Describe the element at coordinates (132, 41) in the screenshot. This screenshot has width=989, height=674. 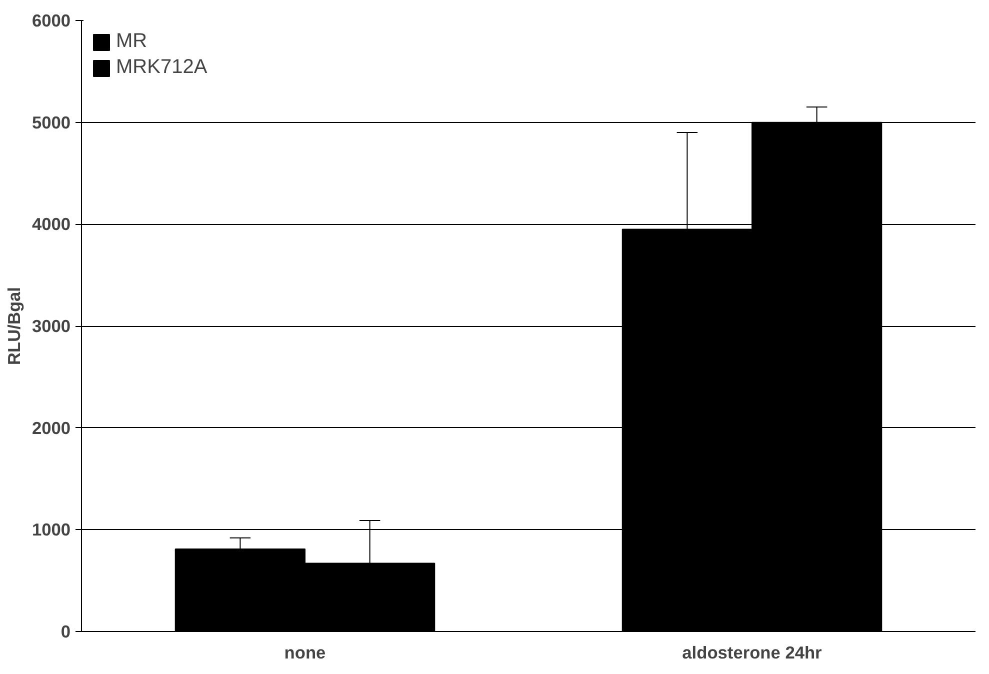
I see `legend-label: MR` at that location.